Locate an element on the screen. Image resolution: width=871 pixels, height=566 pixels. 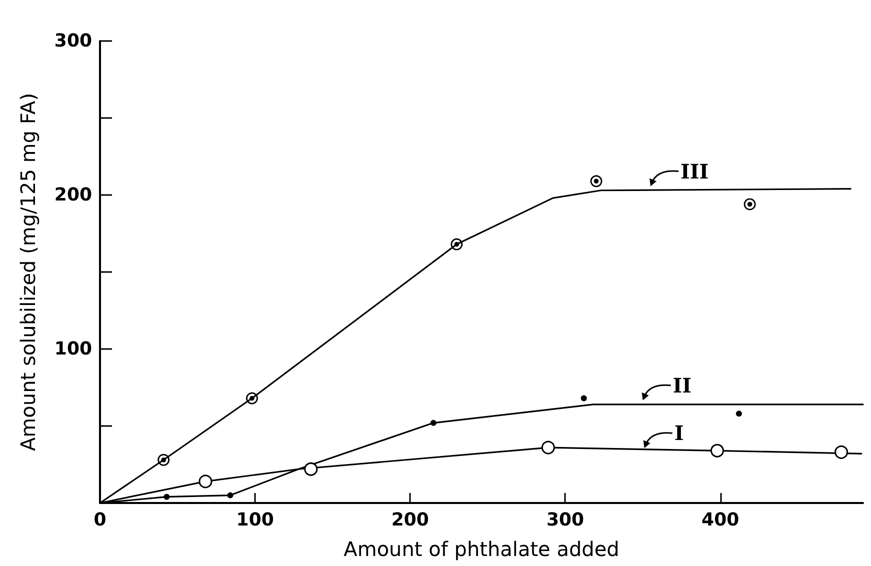
y-tick-label: 200 is located at coordinates (73, 195).